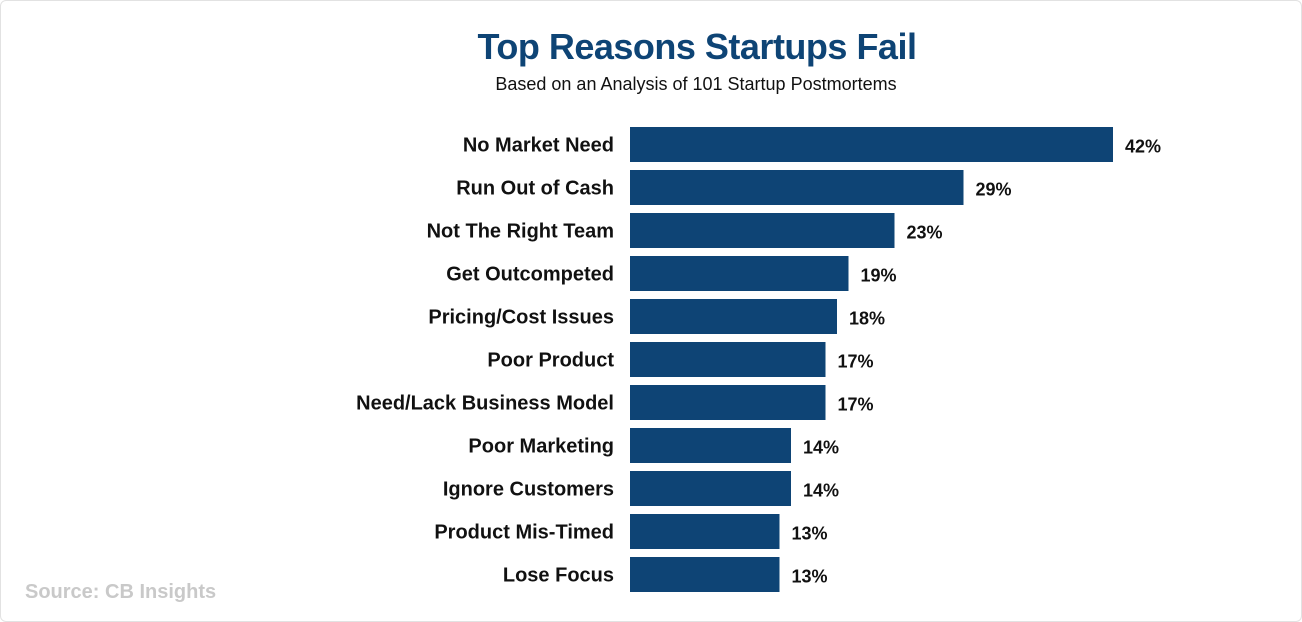 This screenshot has width=1302, height=622. I want to click on bar-need-lack-business-model, so click(728, 402).